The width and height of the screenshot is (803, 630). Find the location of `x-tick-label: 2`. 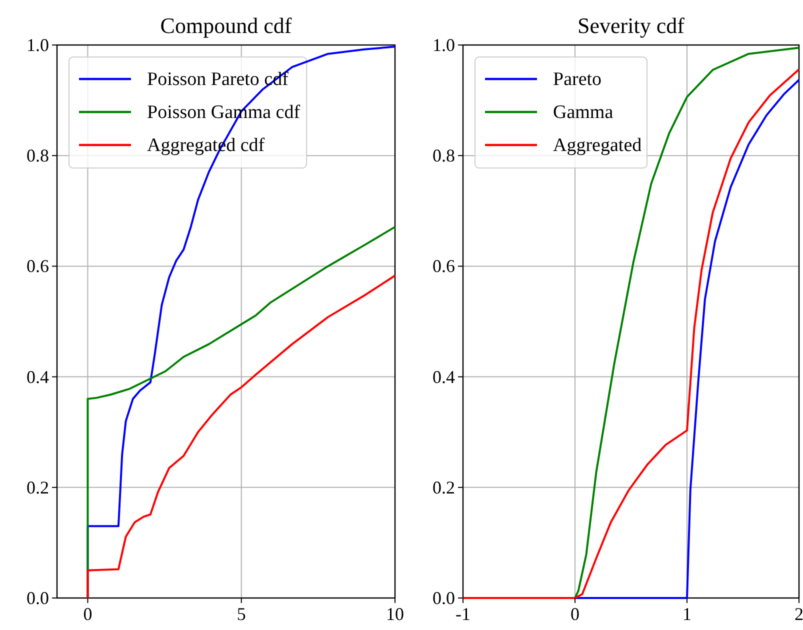

x-tick-label: 2 is located at coordinates (798, 614).